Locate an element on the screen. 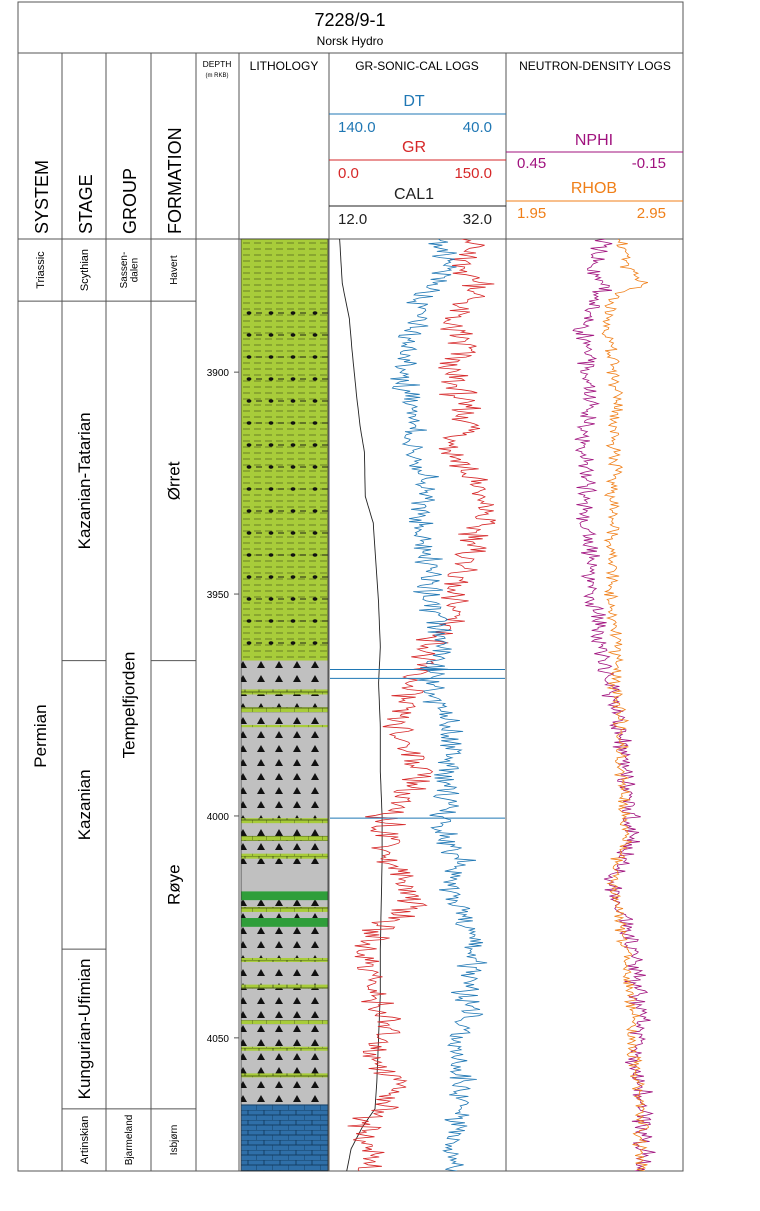 The width and height of the screenshot is (760, 1211). rhob-name: RHOB is located at coordinates (594, 188).